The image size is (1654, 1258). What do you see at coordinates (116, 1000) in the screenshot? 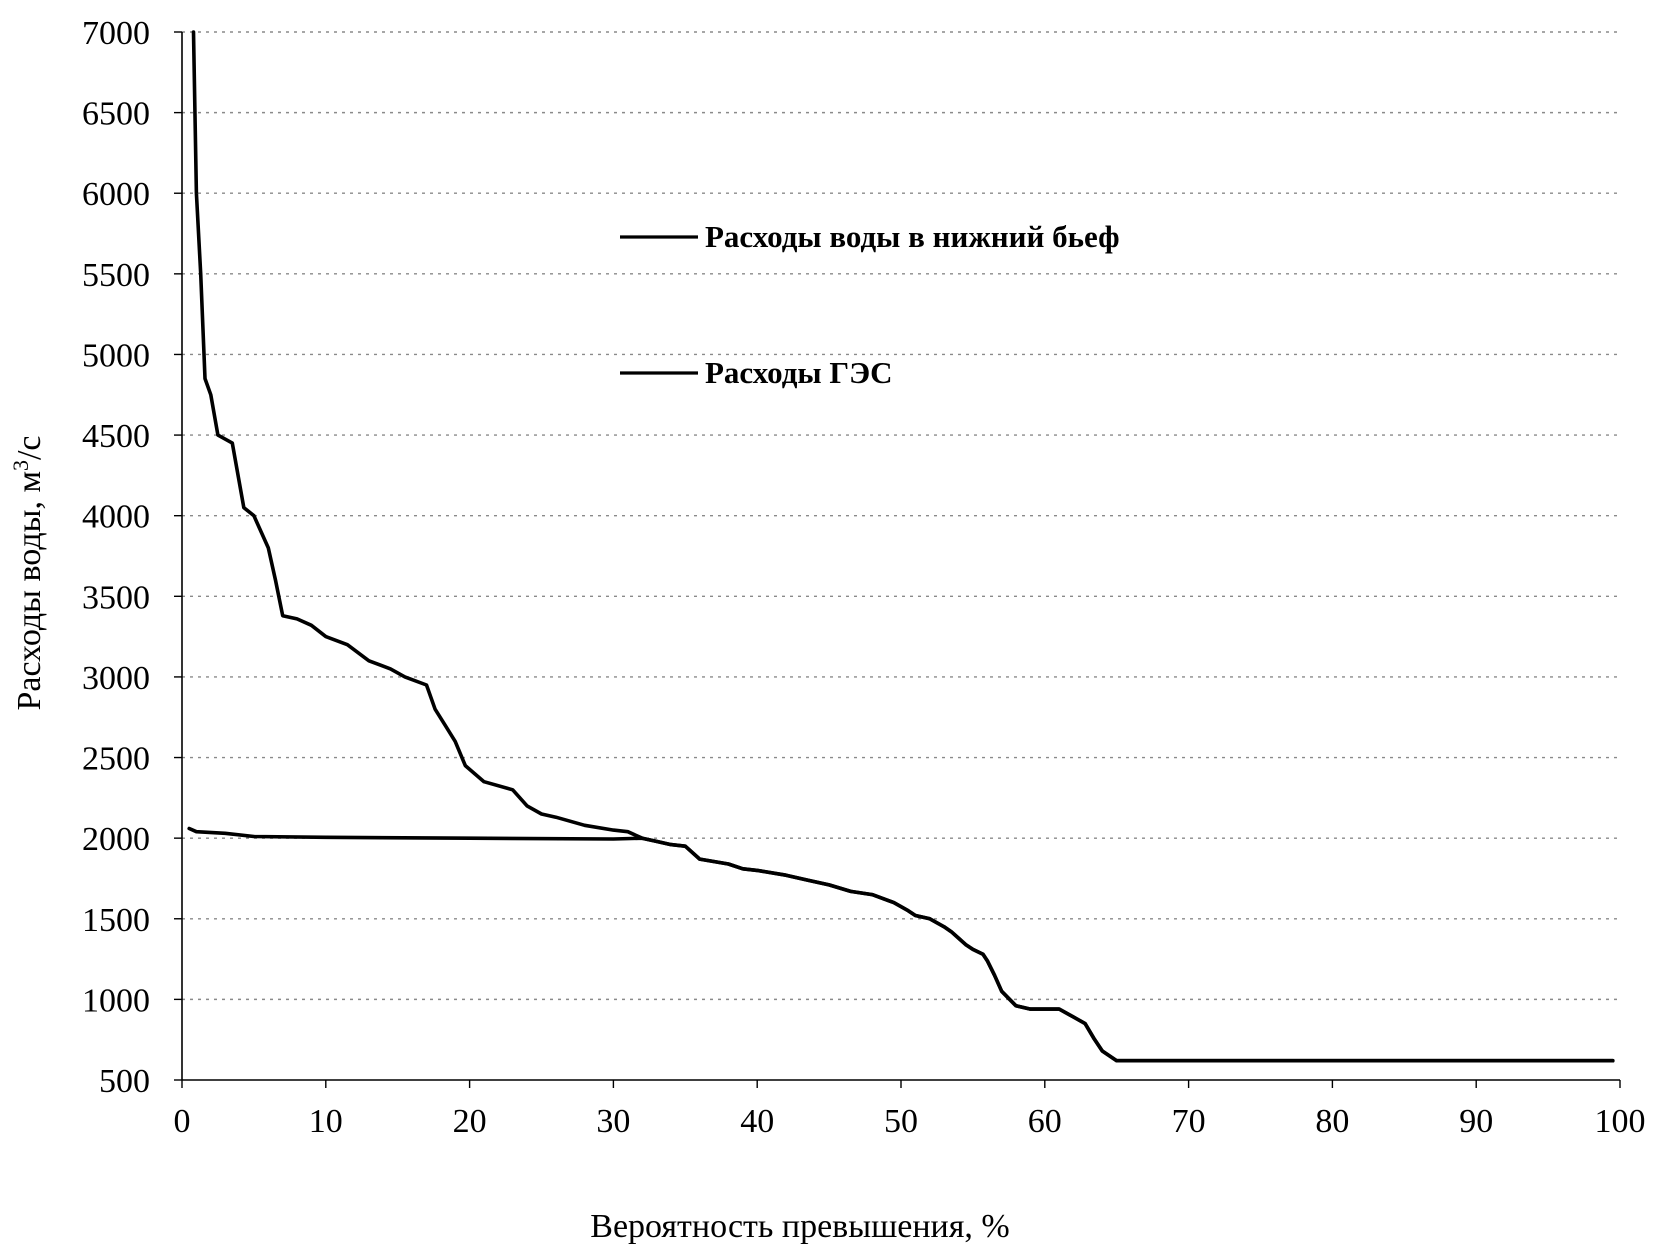
I see `y-tick-label-1000: 1000` at bounding box center [116, 1000].